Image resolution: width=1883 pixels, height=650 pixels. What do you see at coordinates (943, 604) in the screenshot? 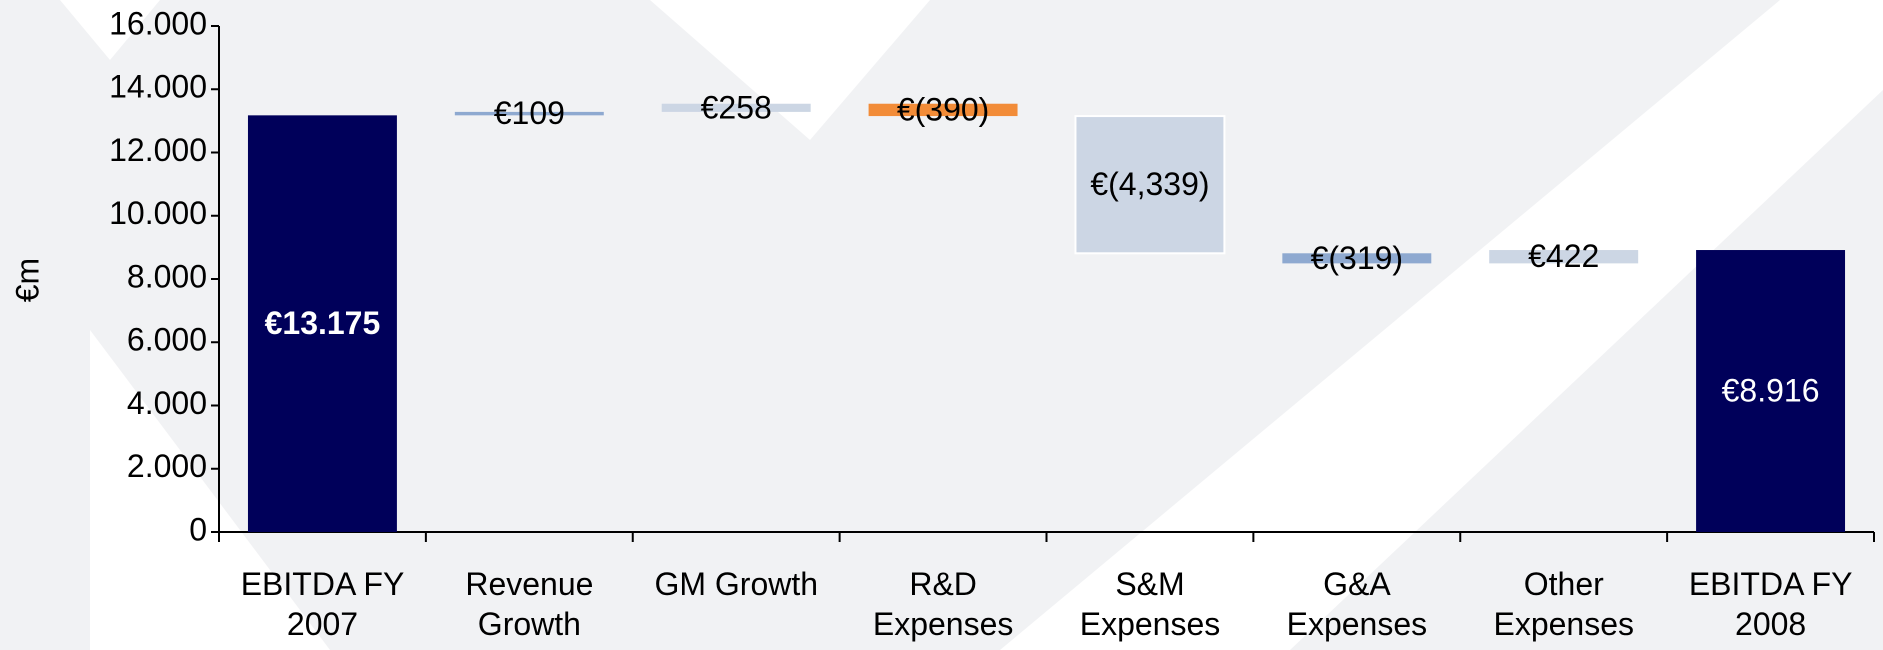
I see `x-tick-label: R&D Expenses` at bounding box center [943, 604].